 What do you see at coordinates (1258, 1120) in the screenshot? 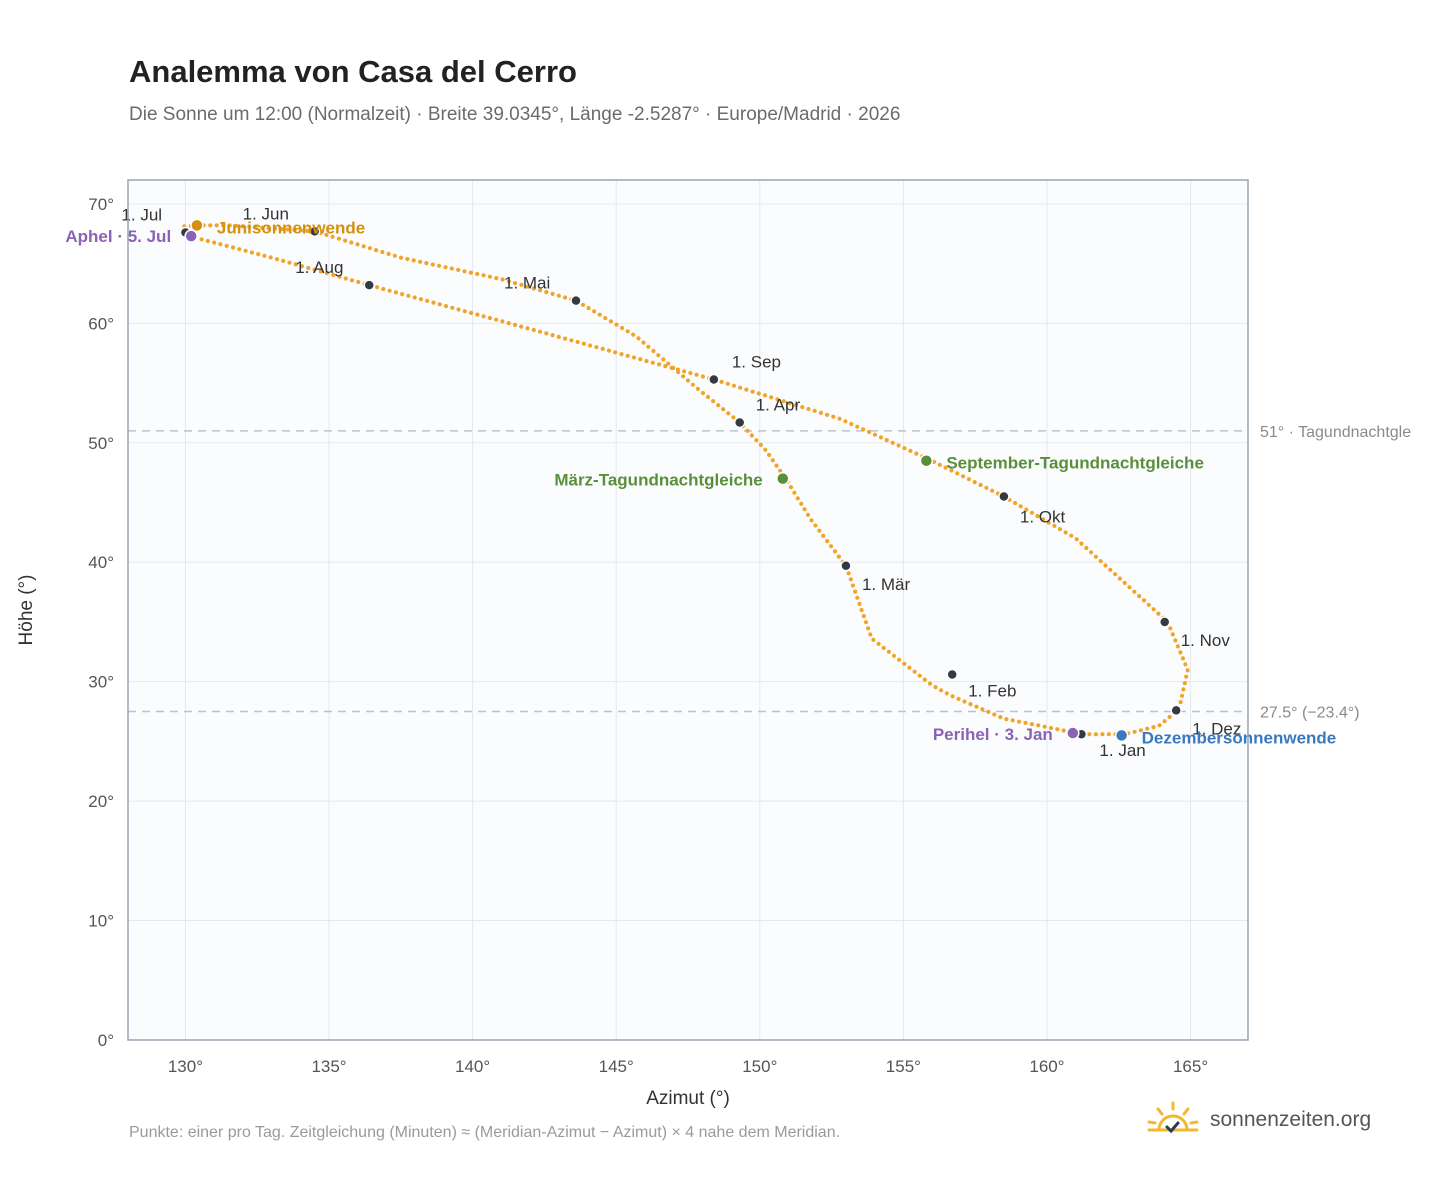
I see `brand-logo: sonnenzeiten.org` at bounding box center [1258, 1120].